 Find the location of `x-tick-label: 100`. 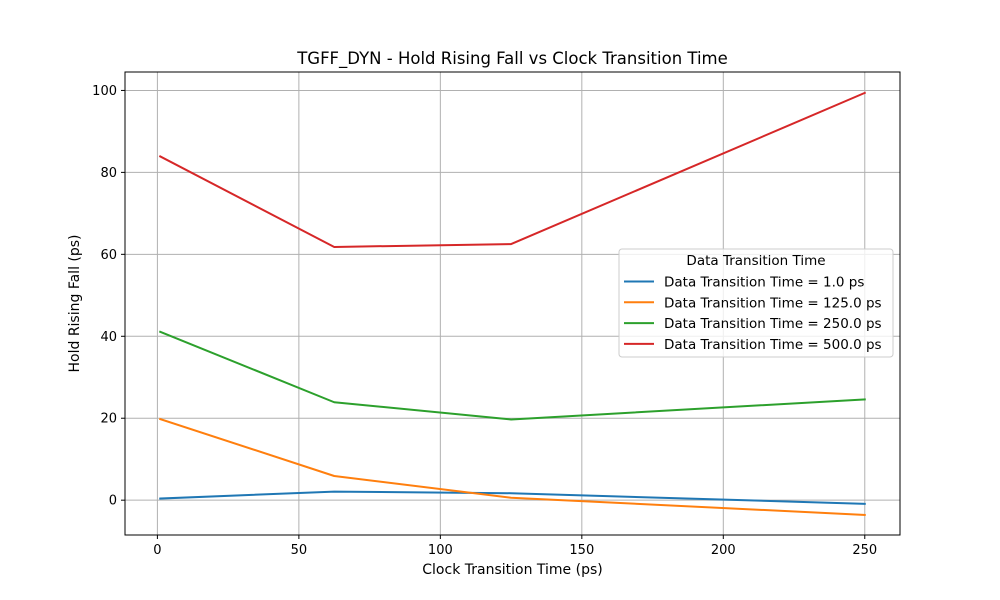

x-tick-label: 100 is located at coordinates (440, 550).